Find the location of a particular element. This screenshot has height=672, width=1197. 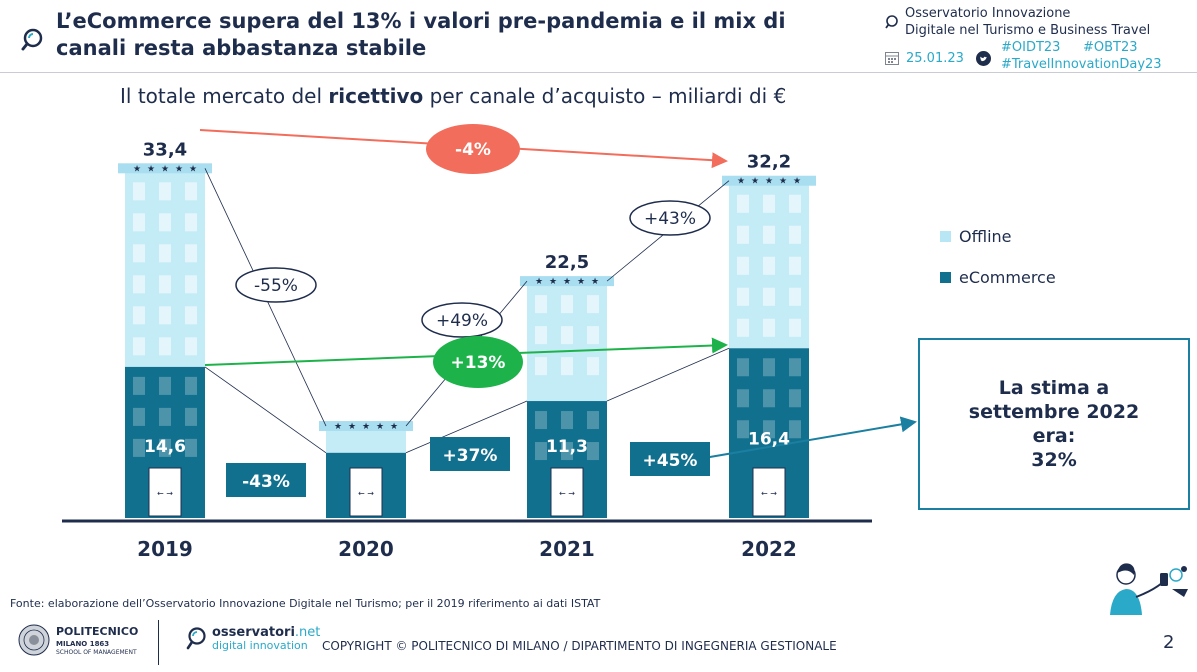

osservatori-brand: osservatori.net is located at coordinates (266, 632).